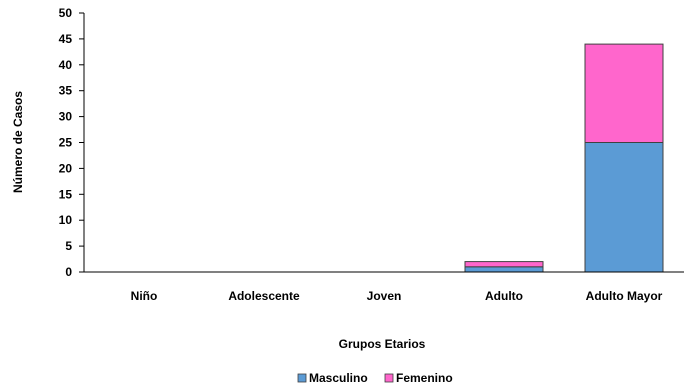 The width and height of the screenshot is (687, 385). I want to click on y-tick-label: 50, so click(66, 13).